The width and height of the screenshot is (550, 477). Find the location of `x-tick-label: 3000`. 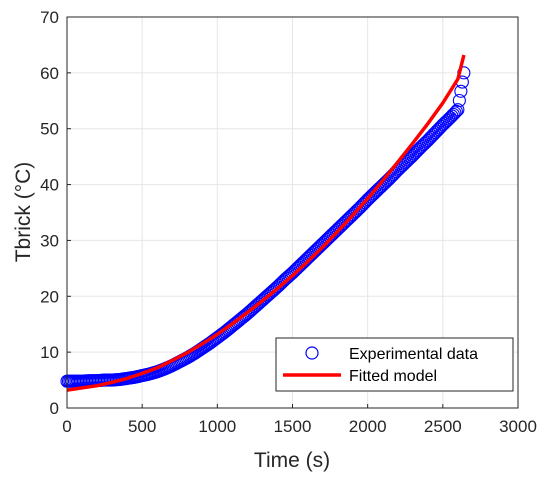

x-tick-label: 3000 is located at coordinates (518, 426).